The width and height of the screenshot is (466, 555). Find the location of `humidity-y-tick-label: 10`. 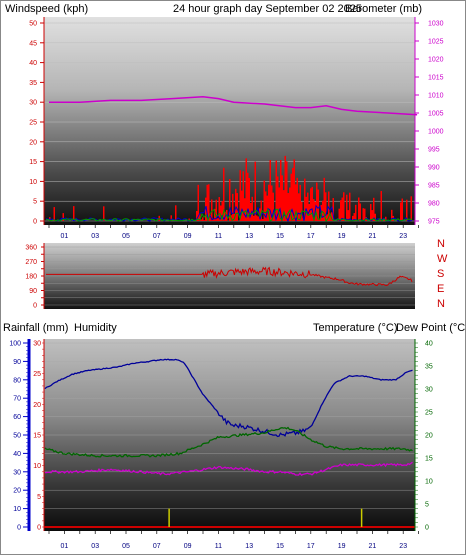

humidity-y-tick-label: 10 is located at coordinates (17, 509).